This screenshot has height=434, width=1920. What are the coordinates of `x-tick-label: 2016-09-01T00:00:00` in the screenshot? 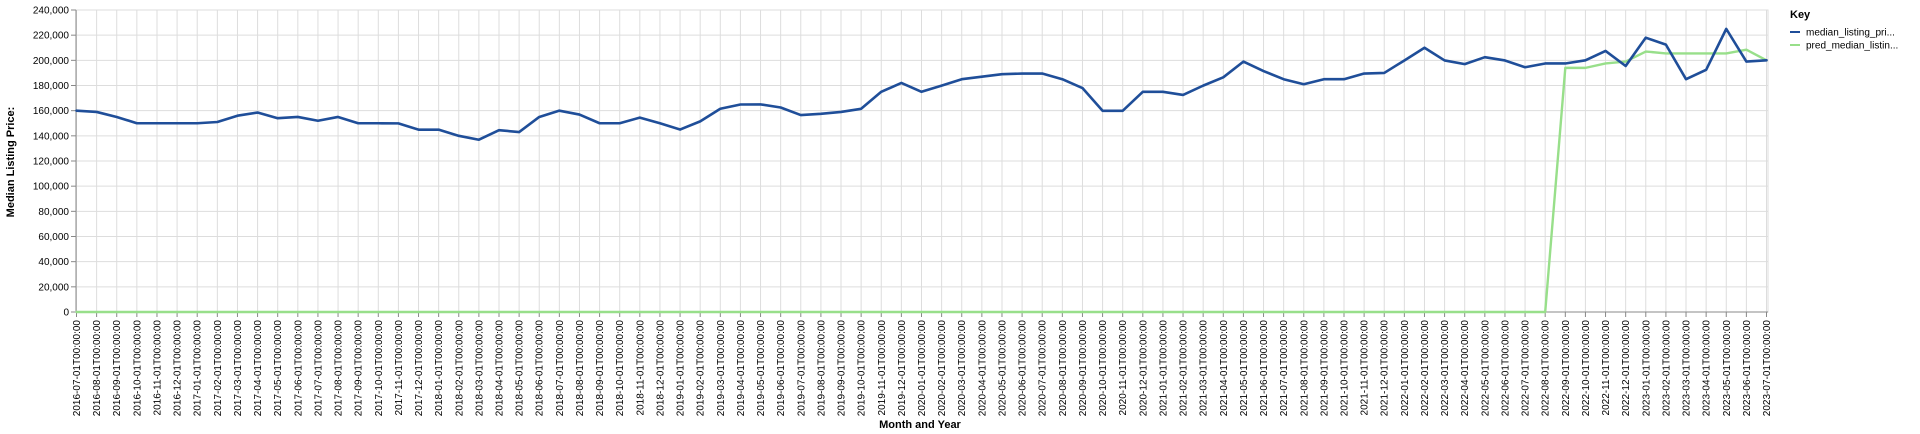 It's located at (117, 368).